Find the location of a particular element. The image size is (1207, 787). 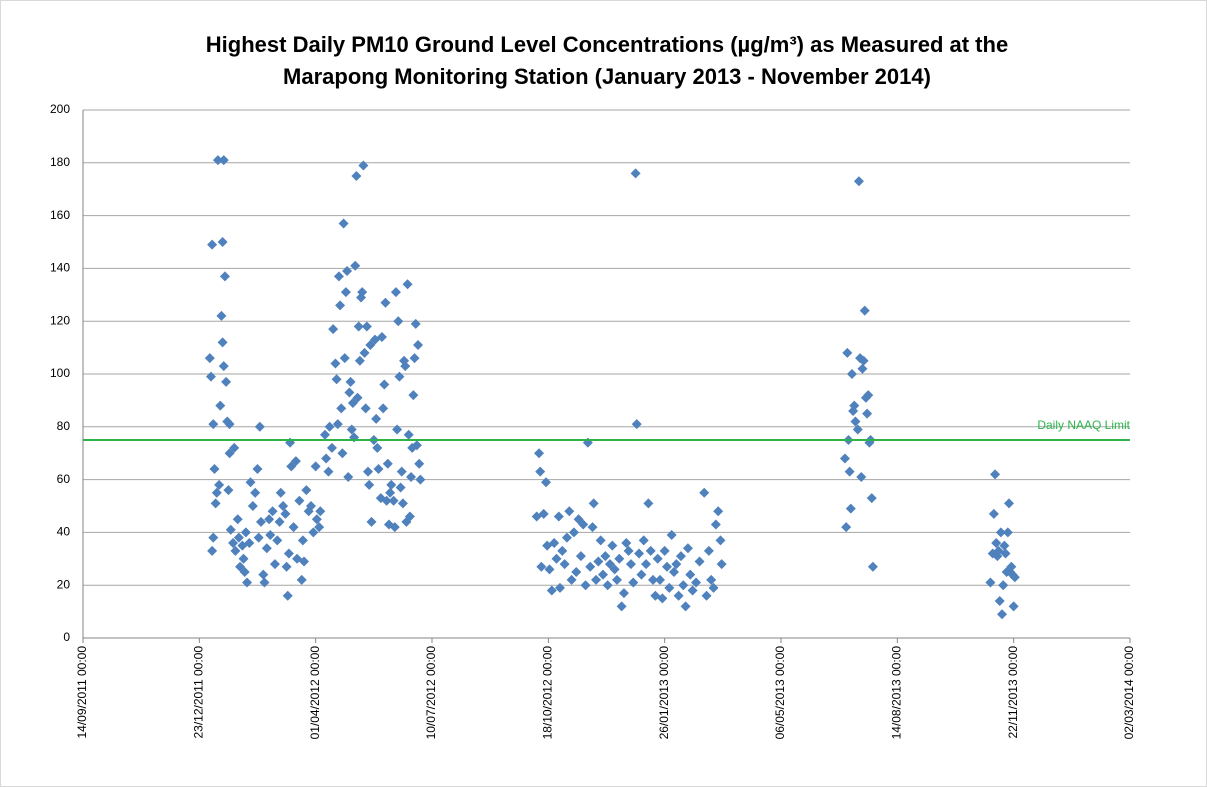

reference-label: Daily NAAQ Limit is located at coordinates (1083, 425).